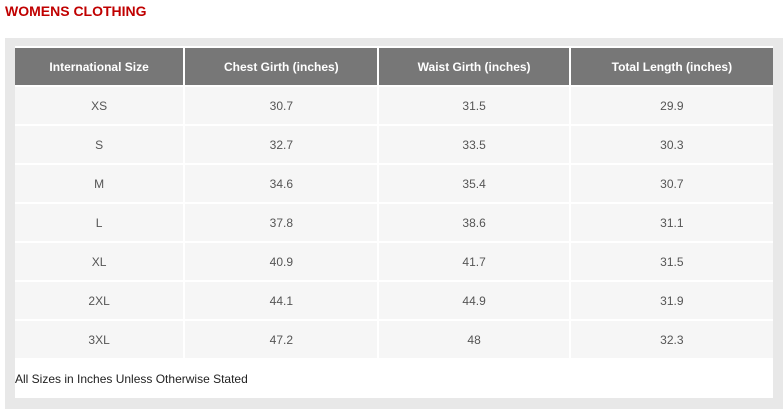 This screenshot has height=409, width=783. I want to click on table-row: XL 40.9 41.7 31.5, so click(394, 261).